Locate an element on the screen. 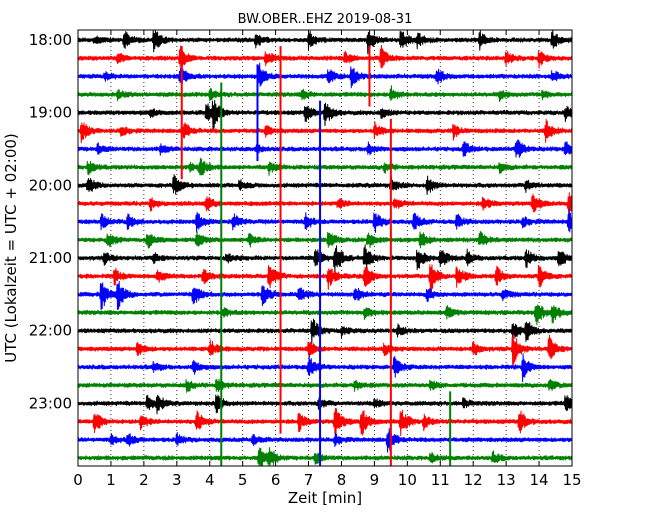  x-tick-label: 8 is located at coordinates (342, 480).